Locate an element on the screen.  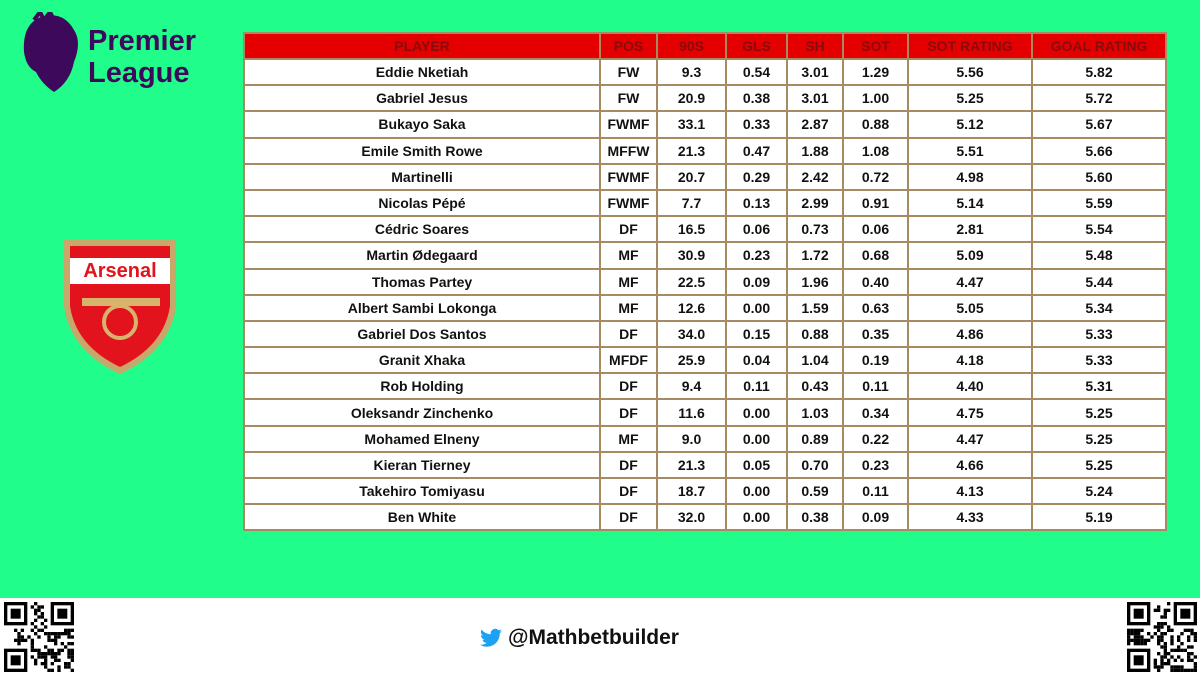
table-row: Eddie Nketiah FW 9.3 0.54 3.01 1.29 5.56 5.82 is located at coordinates (705, 72).